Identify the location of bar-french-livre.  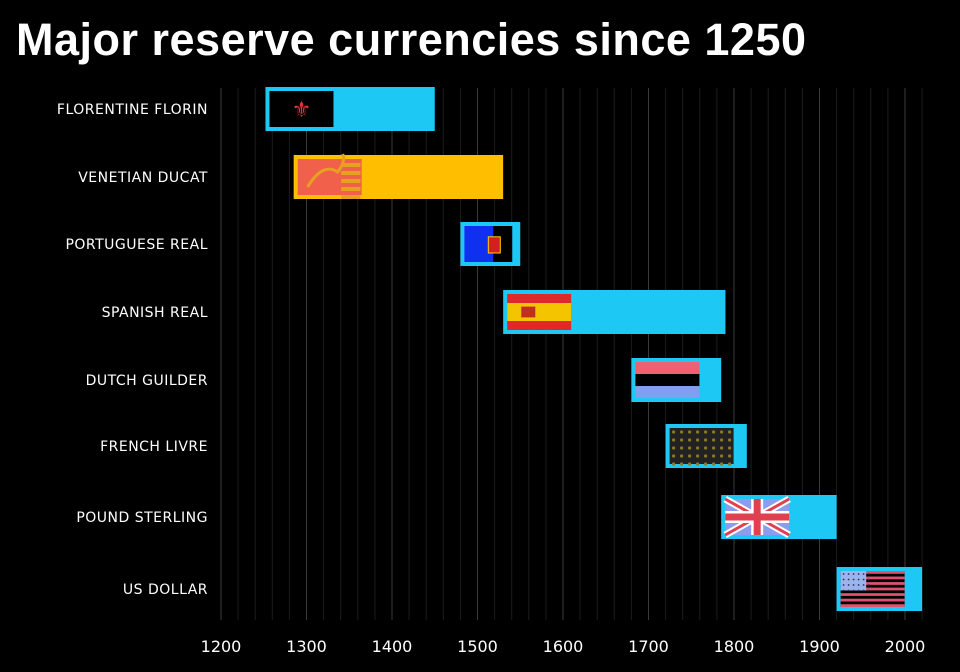
(706, 446).